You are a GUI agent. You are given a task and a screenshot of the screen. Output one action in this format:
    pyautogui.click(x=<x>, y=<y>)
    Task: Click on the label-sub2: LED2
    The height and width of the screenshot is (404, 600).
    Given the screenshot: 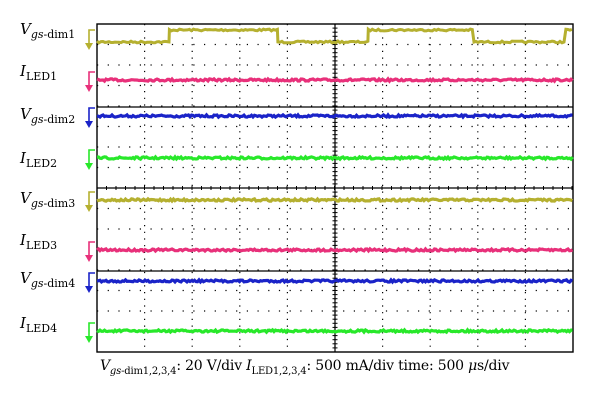 What is the action you would take?
    pyautogui.click(x=41, y=163)
    